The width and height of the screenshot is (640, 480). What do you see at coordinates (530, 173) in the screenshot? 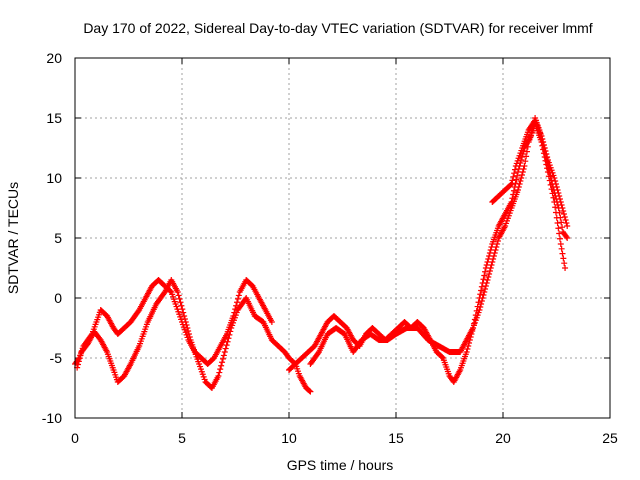
I see `series-track-e` at bounding box center [530, 173].